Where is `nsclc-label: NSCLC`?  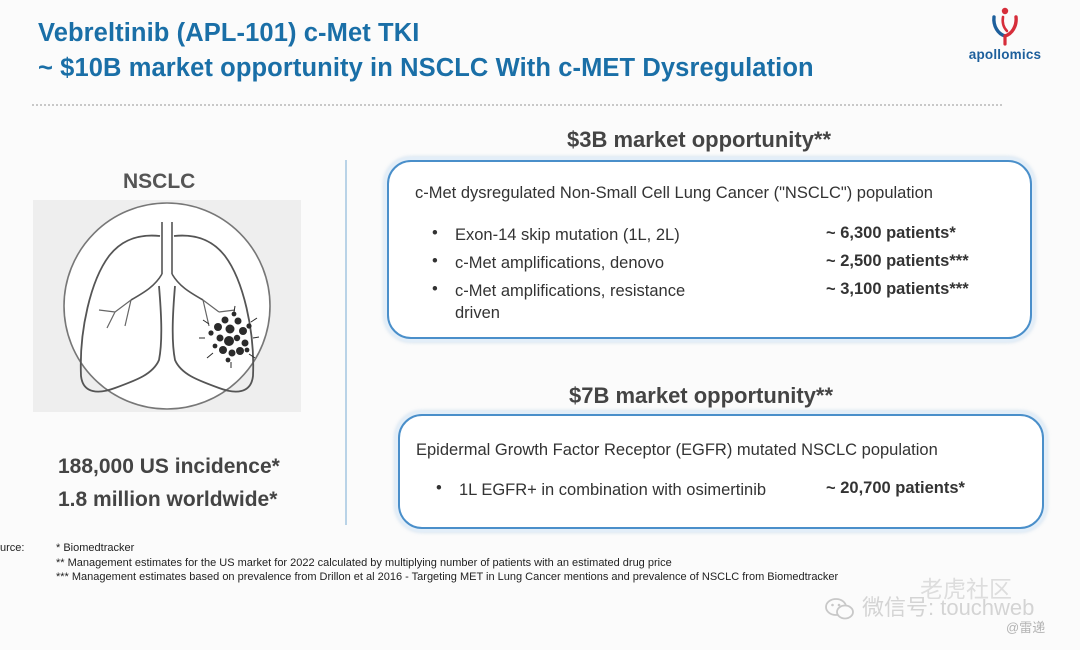
nsclc-label: NSCLC is located at coordinates (159, 181).